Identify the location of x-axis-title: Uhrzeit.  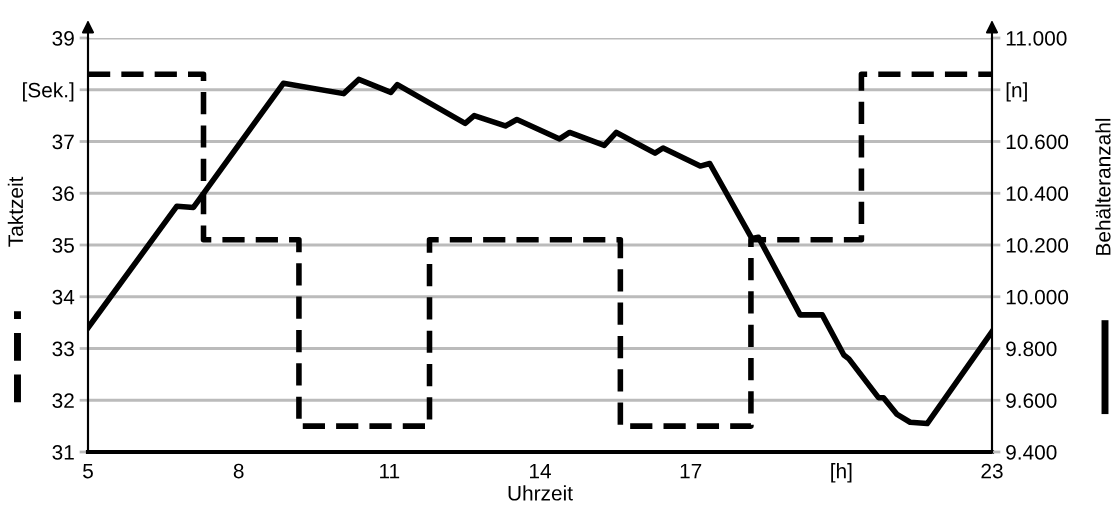
(540, 493).